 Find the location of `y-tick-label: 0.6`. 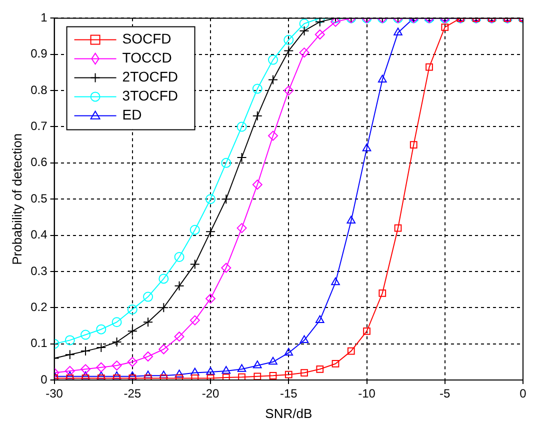

y-tick-label: 0.6 is located at coordinates (39, 162).